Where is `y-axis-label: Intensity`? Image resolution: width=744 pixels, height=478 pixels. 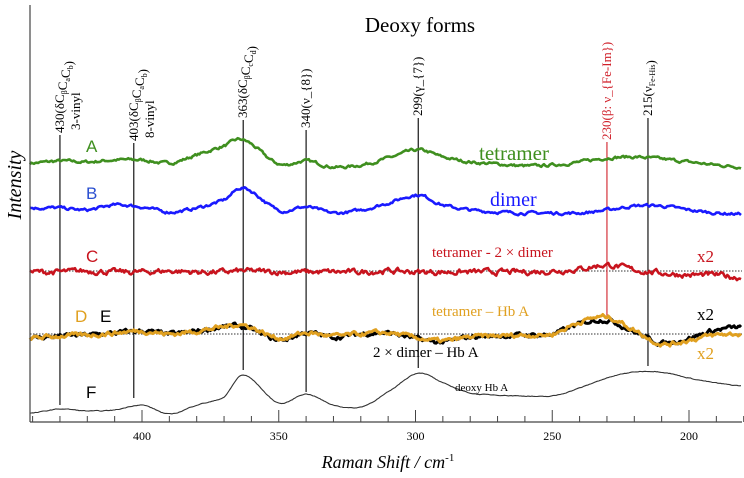 y-axis-label: Intensity is located at coordinates (15, 185).